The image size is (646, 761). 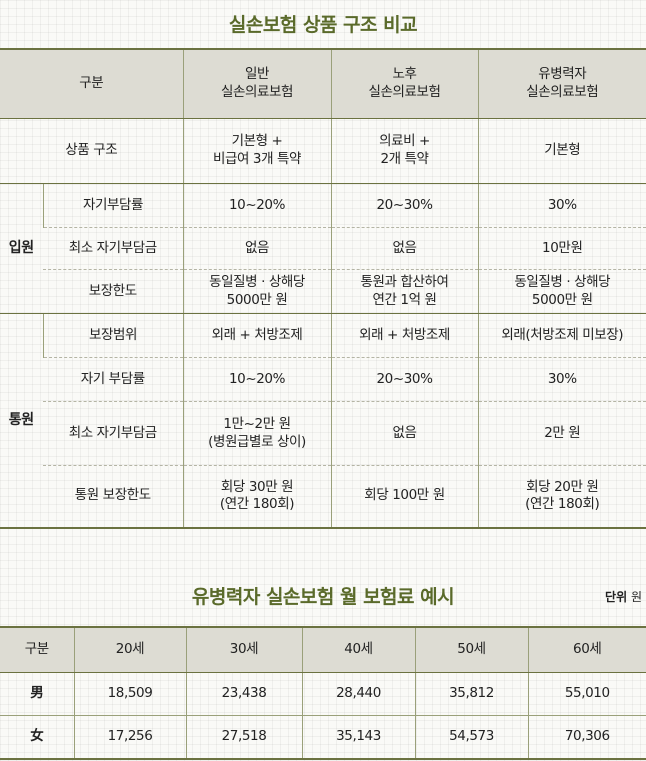 I want to click on row-label: 자기 부담률, so click(x=113, y=379).